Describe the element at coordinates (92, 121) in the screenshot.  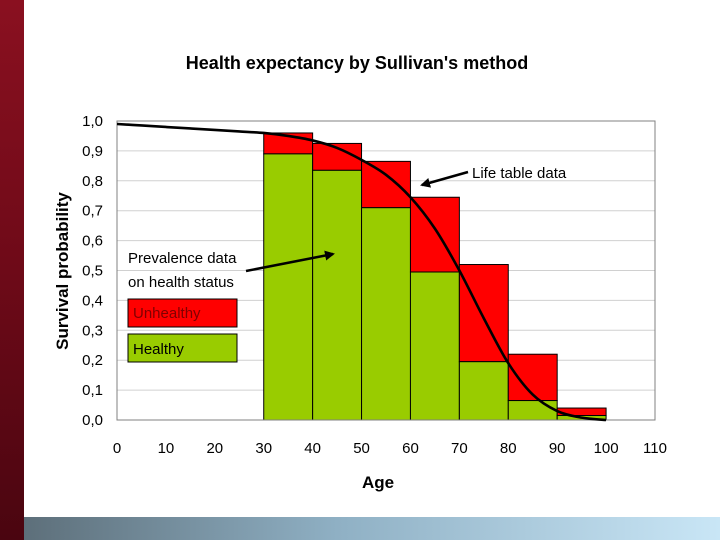
I see `y-tick-label: 1,0` at that location.